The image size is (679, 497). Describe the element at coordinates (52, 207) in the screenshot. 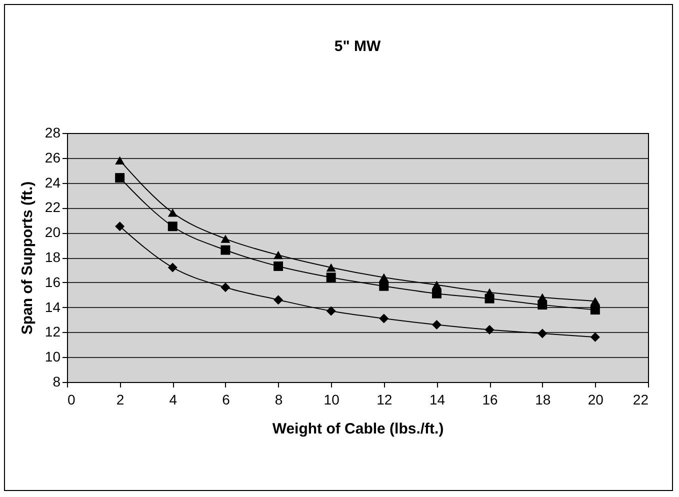

I see `y-tick-label: 22` at that location.